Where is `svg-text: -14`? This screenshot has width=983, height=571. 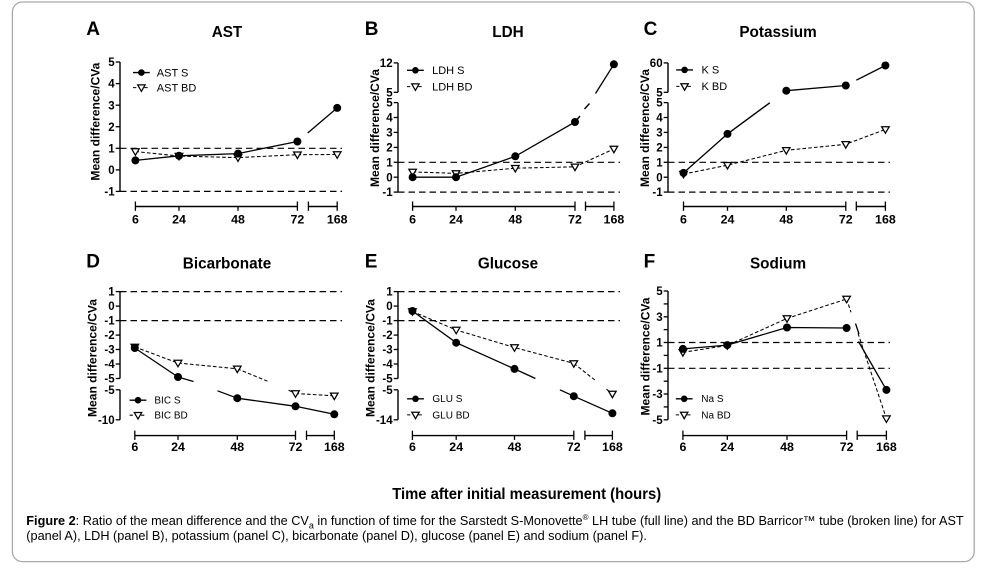 svg-text: -14 is located at coordinates (384, 421).